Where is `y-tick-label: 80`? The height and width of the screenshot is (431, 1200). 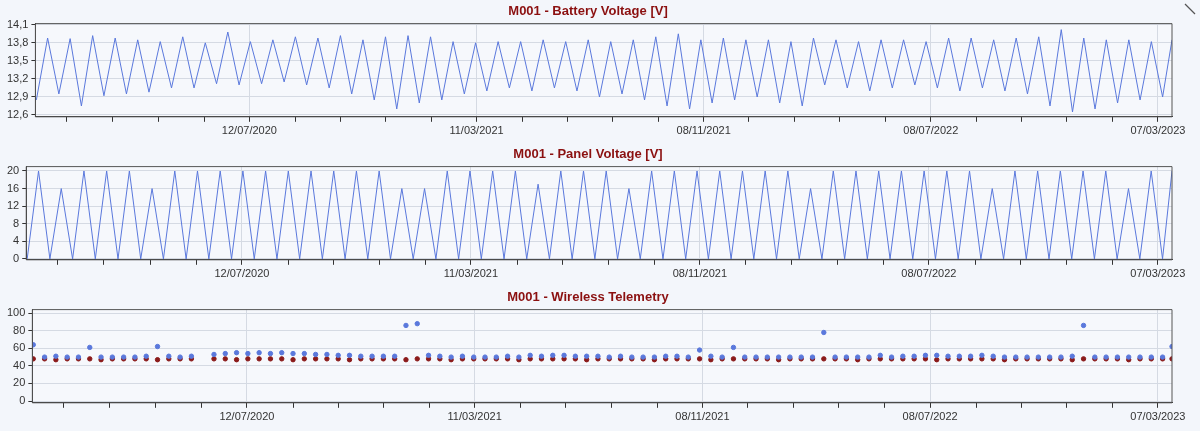
y-tick-label: 80 is located at coordinates (19, 329).